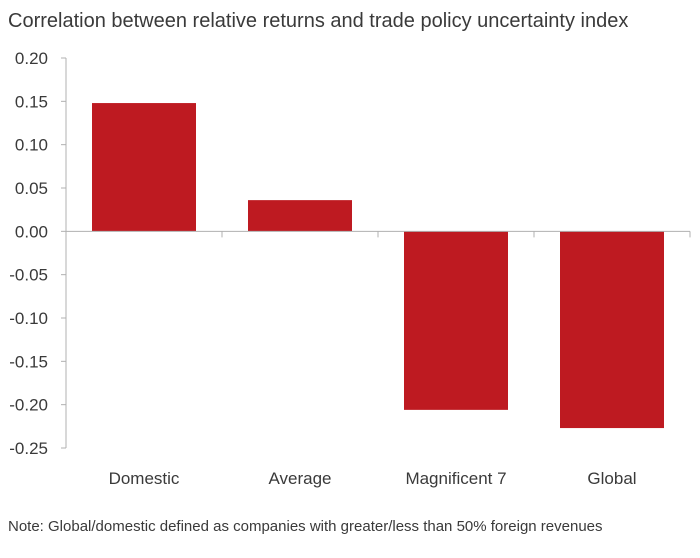 The height and width of the screenshot is (558, 700). What do you see at coordinates (31, 101) in the screenshot?
I see `y-tick-label: 0.15` at bounding box center [31, 101].